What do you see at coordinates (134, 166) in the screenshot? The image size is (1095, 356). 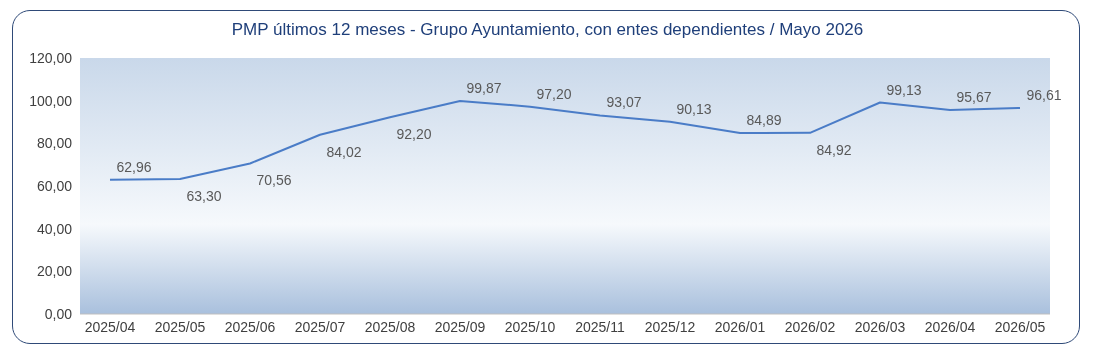 I see `data-label: 62,96` at bounding box center [134, 166].